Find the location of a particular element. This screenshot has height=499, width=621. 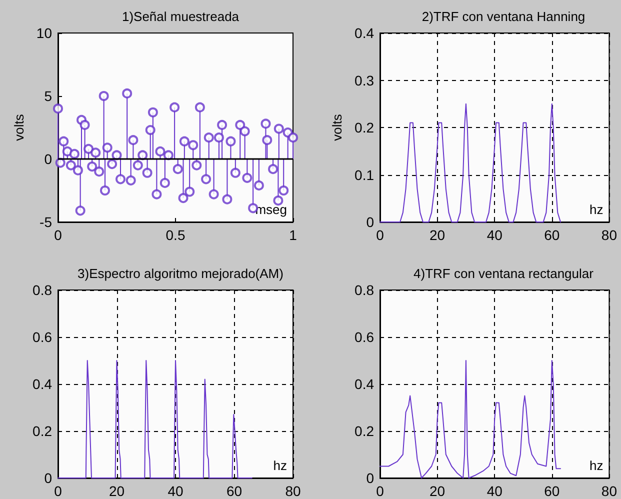

x-tick-label: 1 is located at coordinates (293, 235).